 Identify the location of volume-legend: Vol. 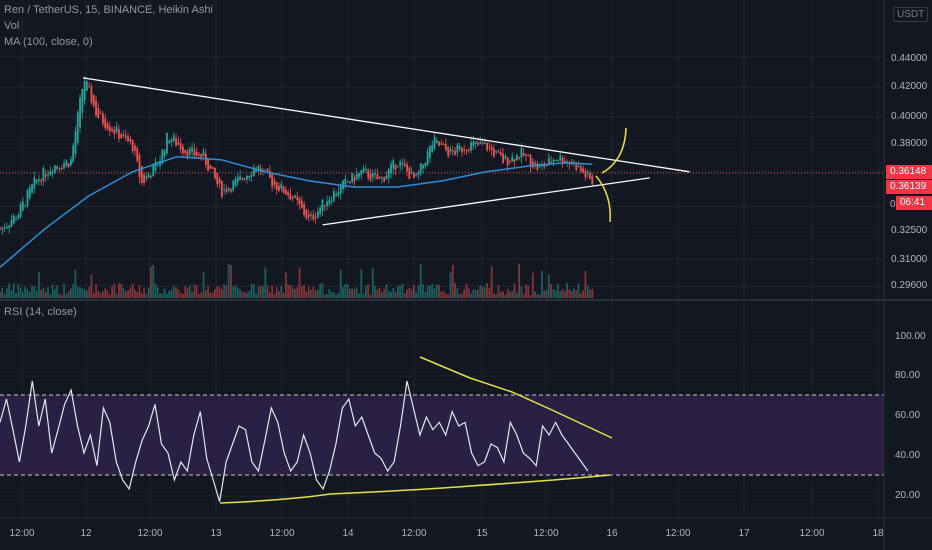
(12, 26).